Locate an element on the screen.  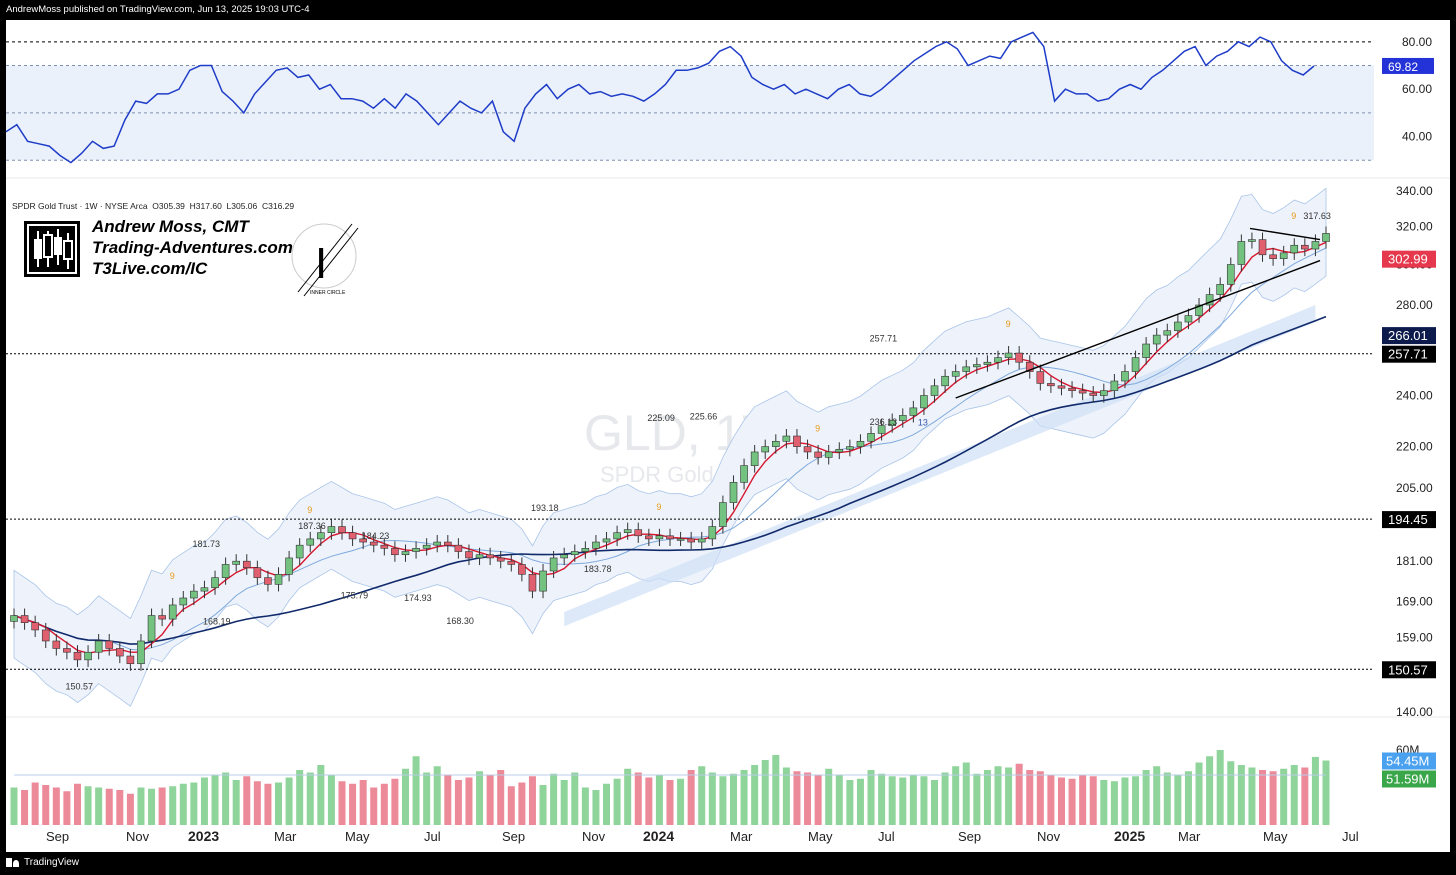
price-annotation: 150.57 is located at coordinates (79, 686).